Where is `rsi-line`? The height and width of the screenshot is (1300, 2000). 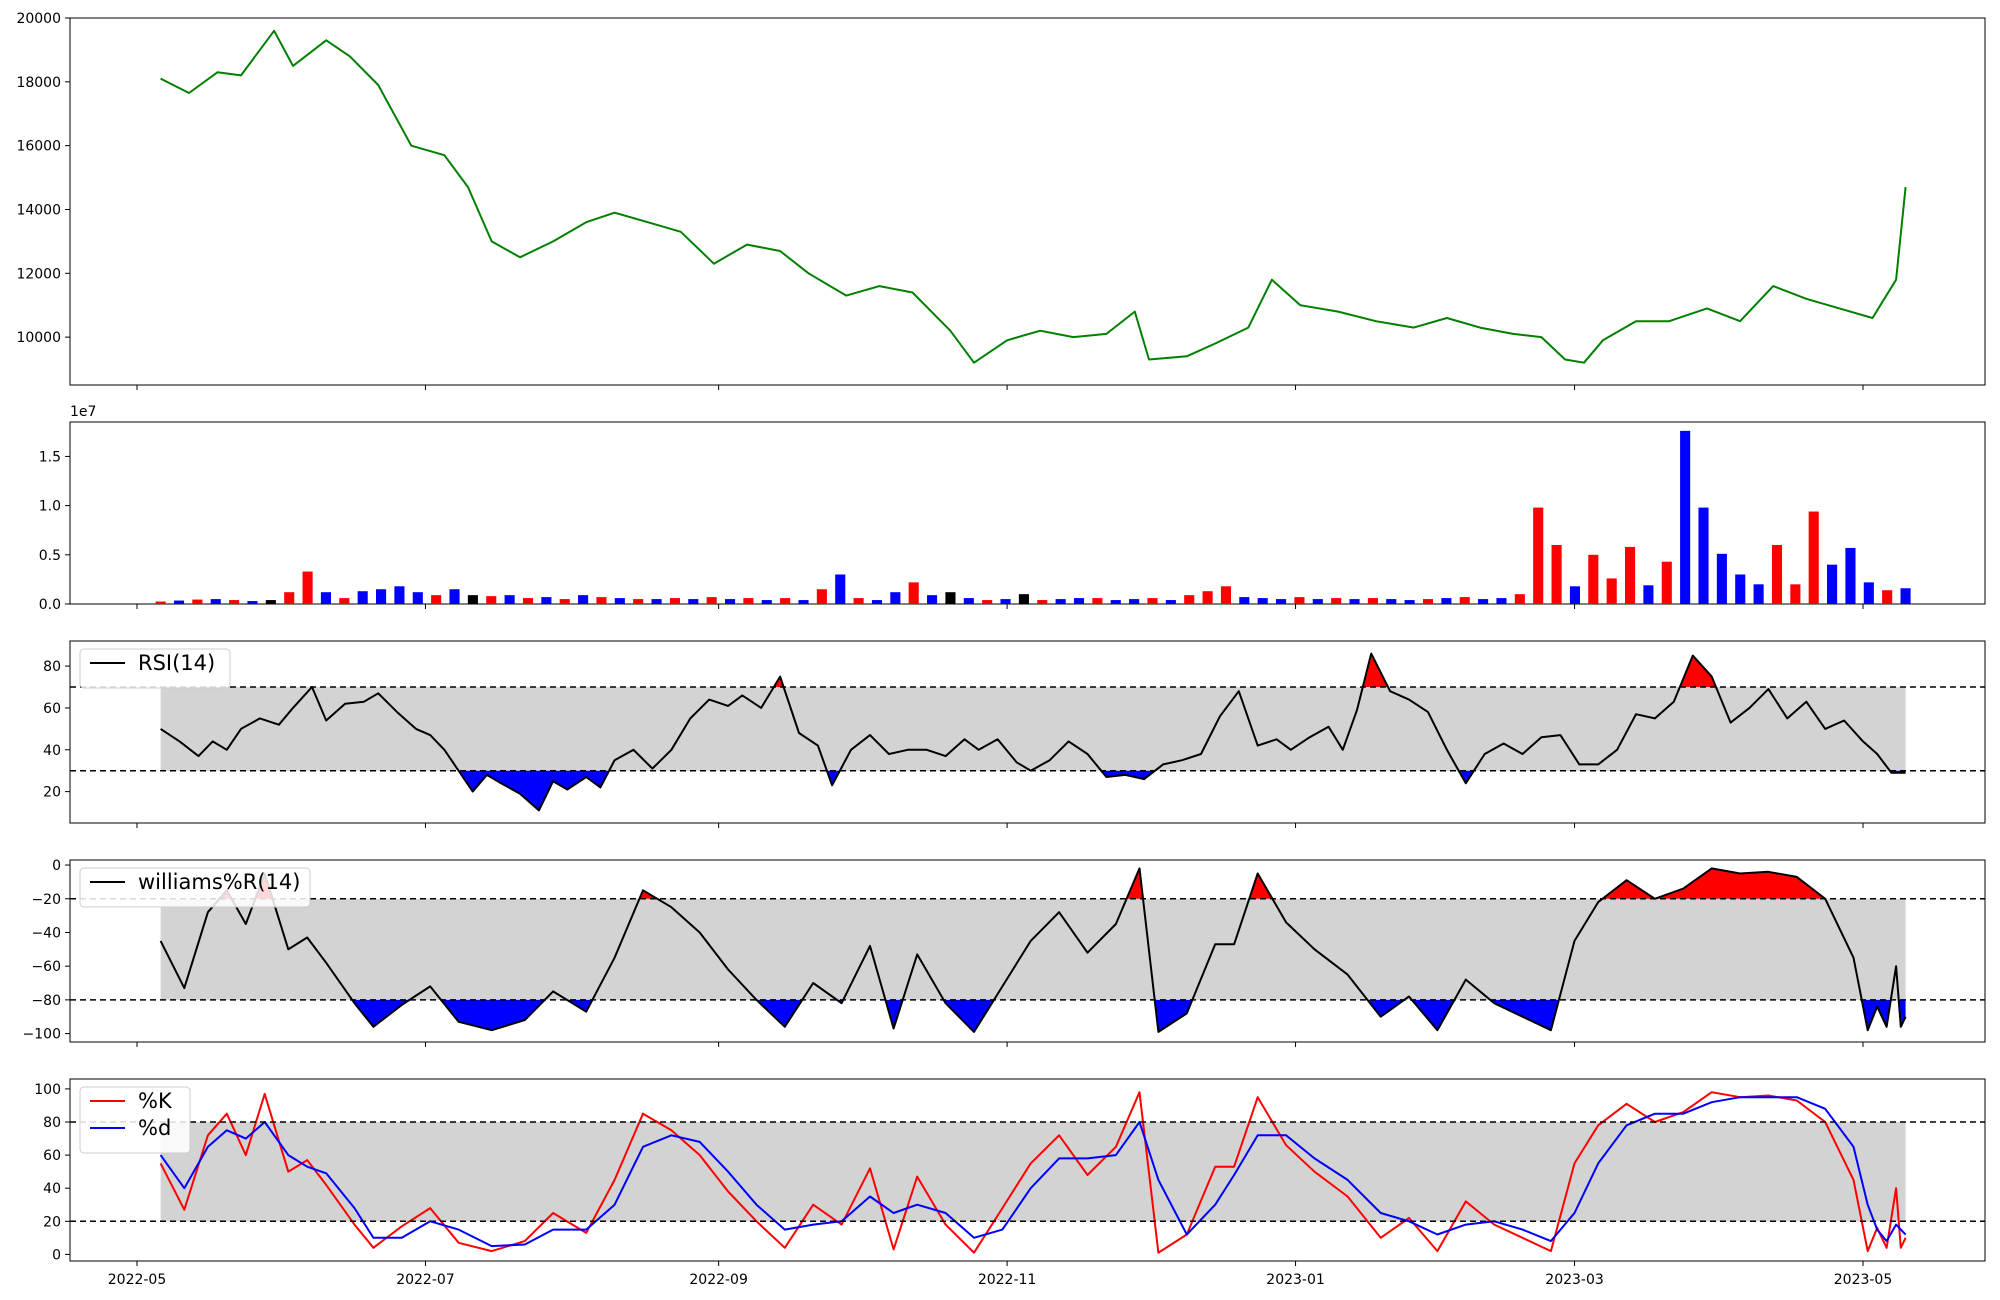 rsi-line is located at coordinates (1033, 732).